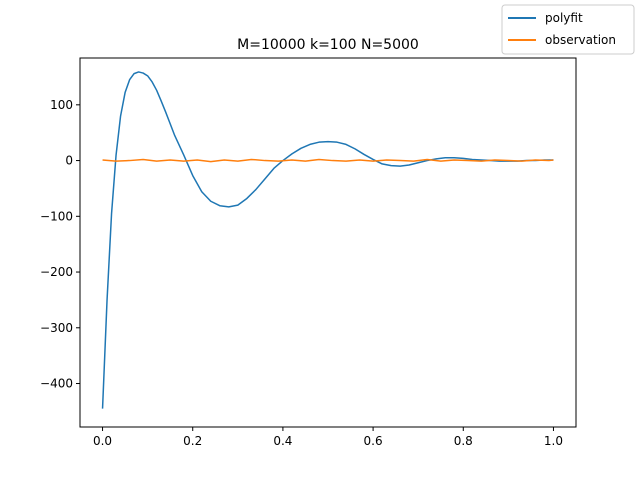 This screenshot has width=640, height=480. Describe the element at coordinates (553, 441) in the screenshot. I see `x-tick-label: 1.0` at that location.